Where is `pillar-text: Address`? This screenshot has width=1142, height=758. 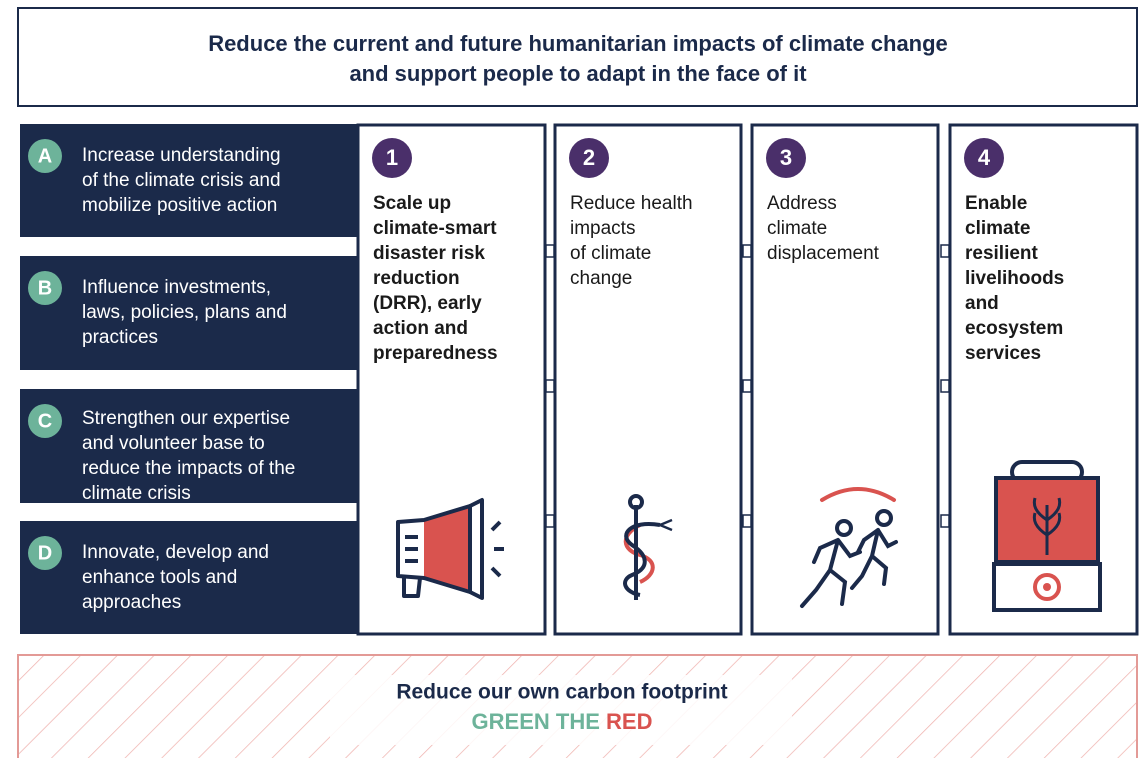
pillar-text: Address is located at coordinates (802, 203).